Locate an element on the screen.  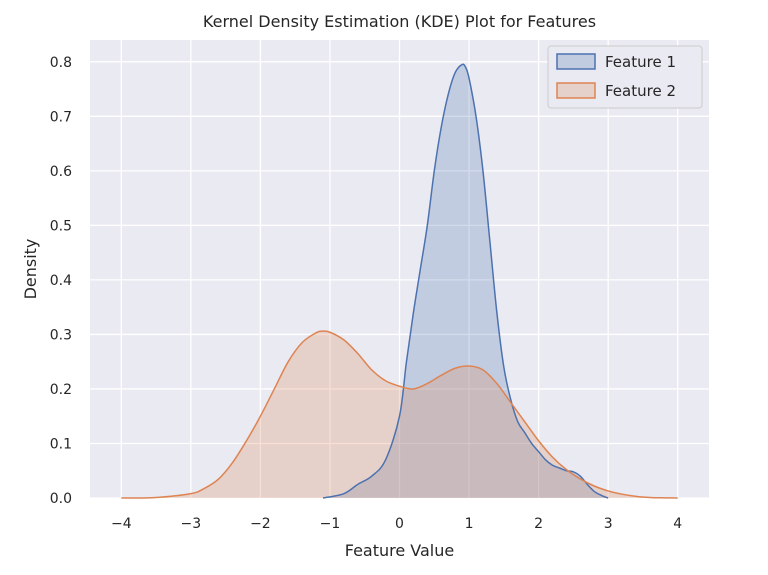
y-tick-label: 0.8 is located at coordinates (61, 63).